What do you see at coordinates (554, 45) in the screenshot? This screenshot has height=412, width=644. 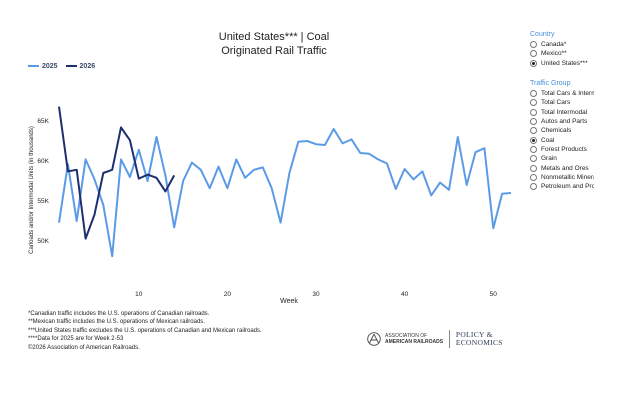 I see `country-option-label: Canada*` at bounding box center [554, 45].